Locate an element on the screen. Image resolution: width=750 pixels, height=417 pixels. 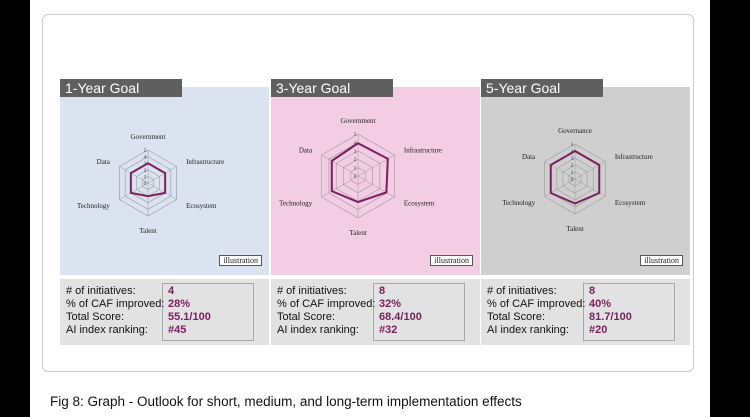
caf-value: 40% is located at coordinates (600, 304).